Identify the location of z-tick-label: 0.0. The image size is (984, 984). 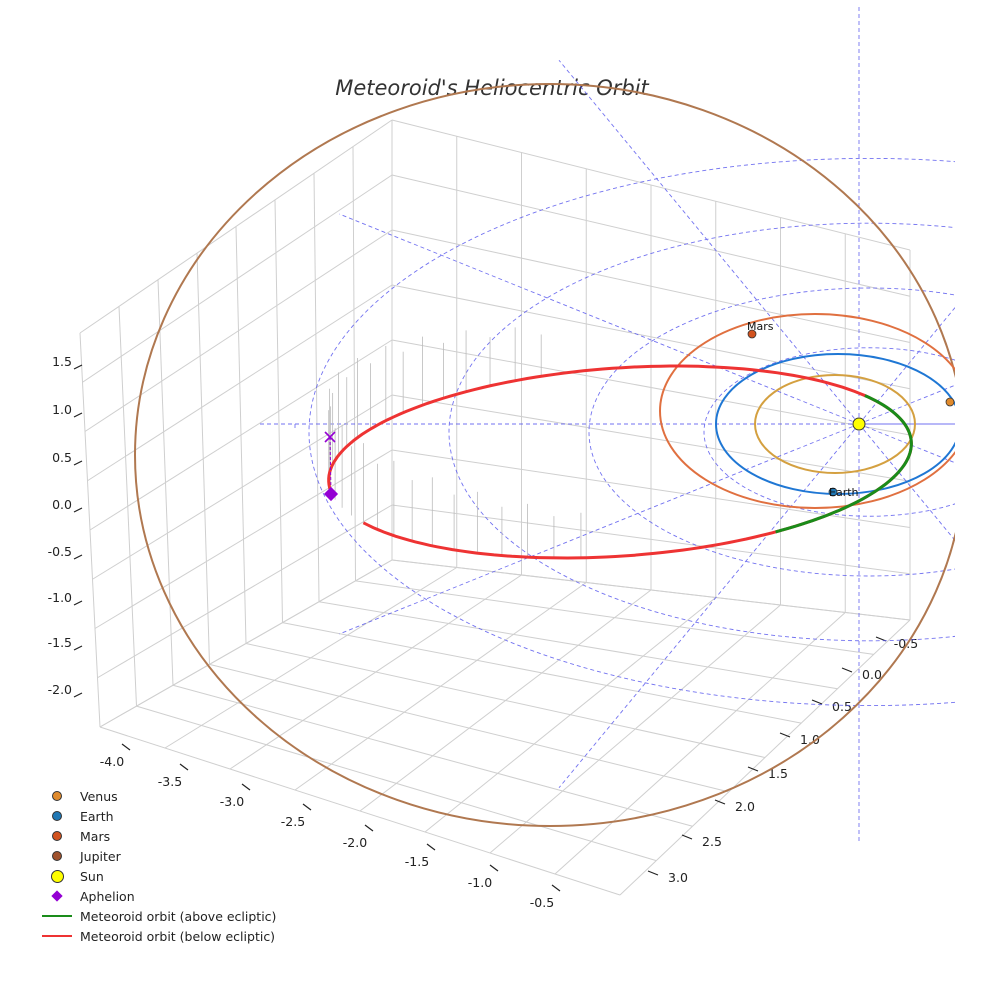
(62, 504).